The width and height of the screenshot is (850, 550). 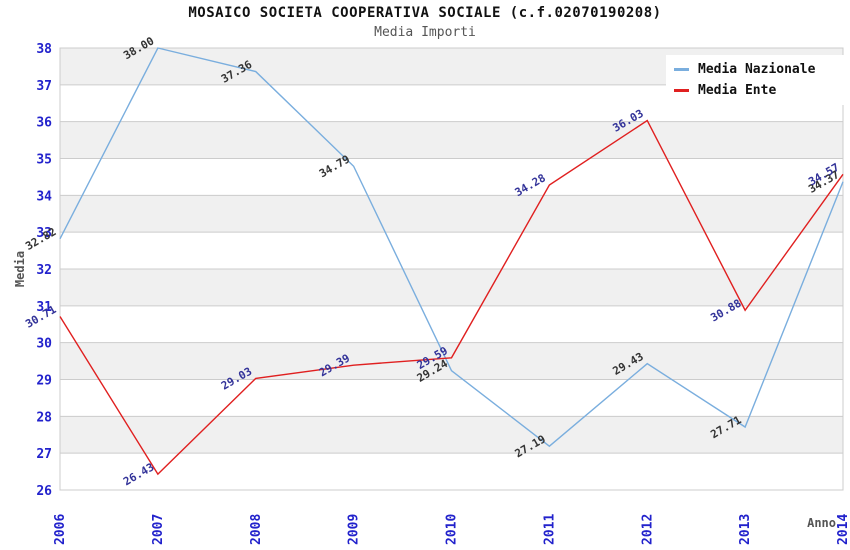 What do you see at coordinates (44, 307) in the screenshot?
I see `y-tick-label: 31` at bounding box center [44, 307].